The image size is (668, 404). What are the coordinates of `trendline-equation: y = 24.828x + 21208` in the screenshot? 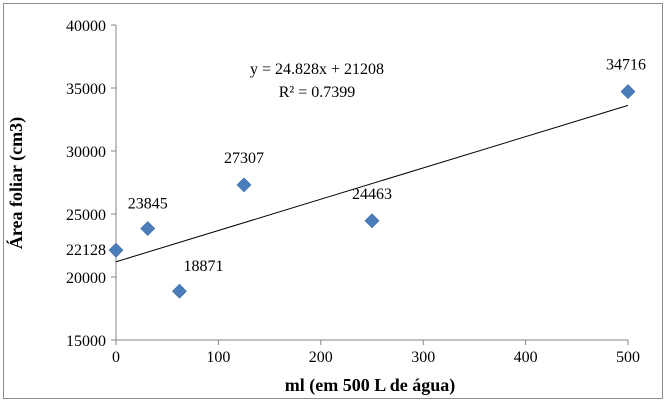 It's located at (317, 69).